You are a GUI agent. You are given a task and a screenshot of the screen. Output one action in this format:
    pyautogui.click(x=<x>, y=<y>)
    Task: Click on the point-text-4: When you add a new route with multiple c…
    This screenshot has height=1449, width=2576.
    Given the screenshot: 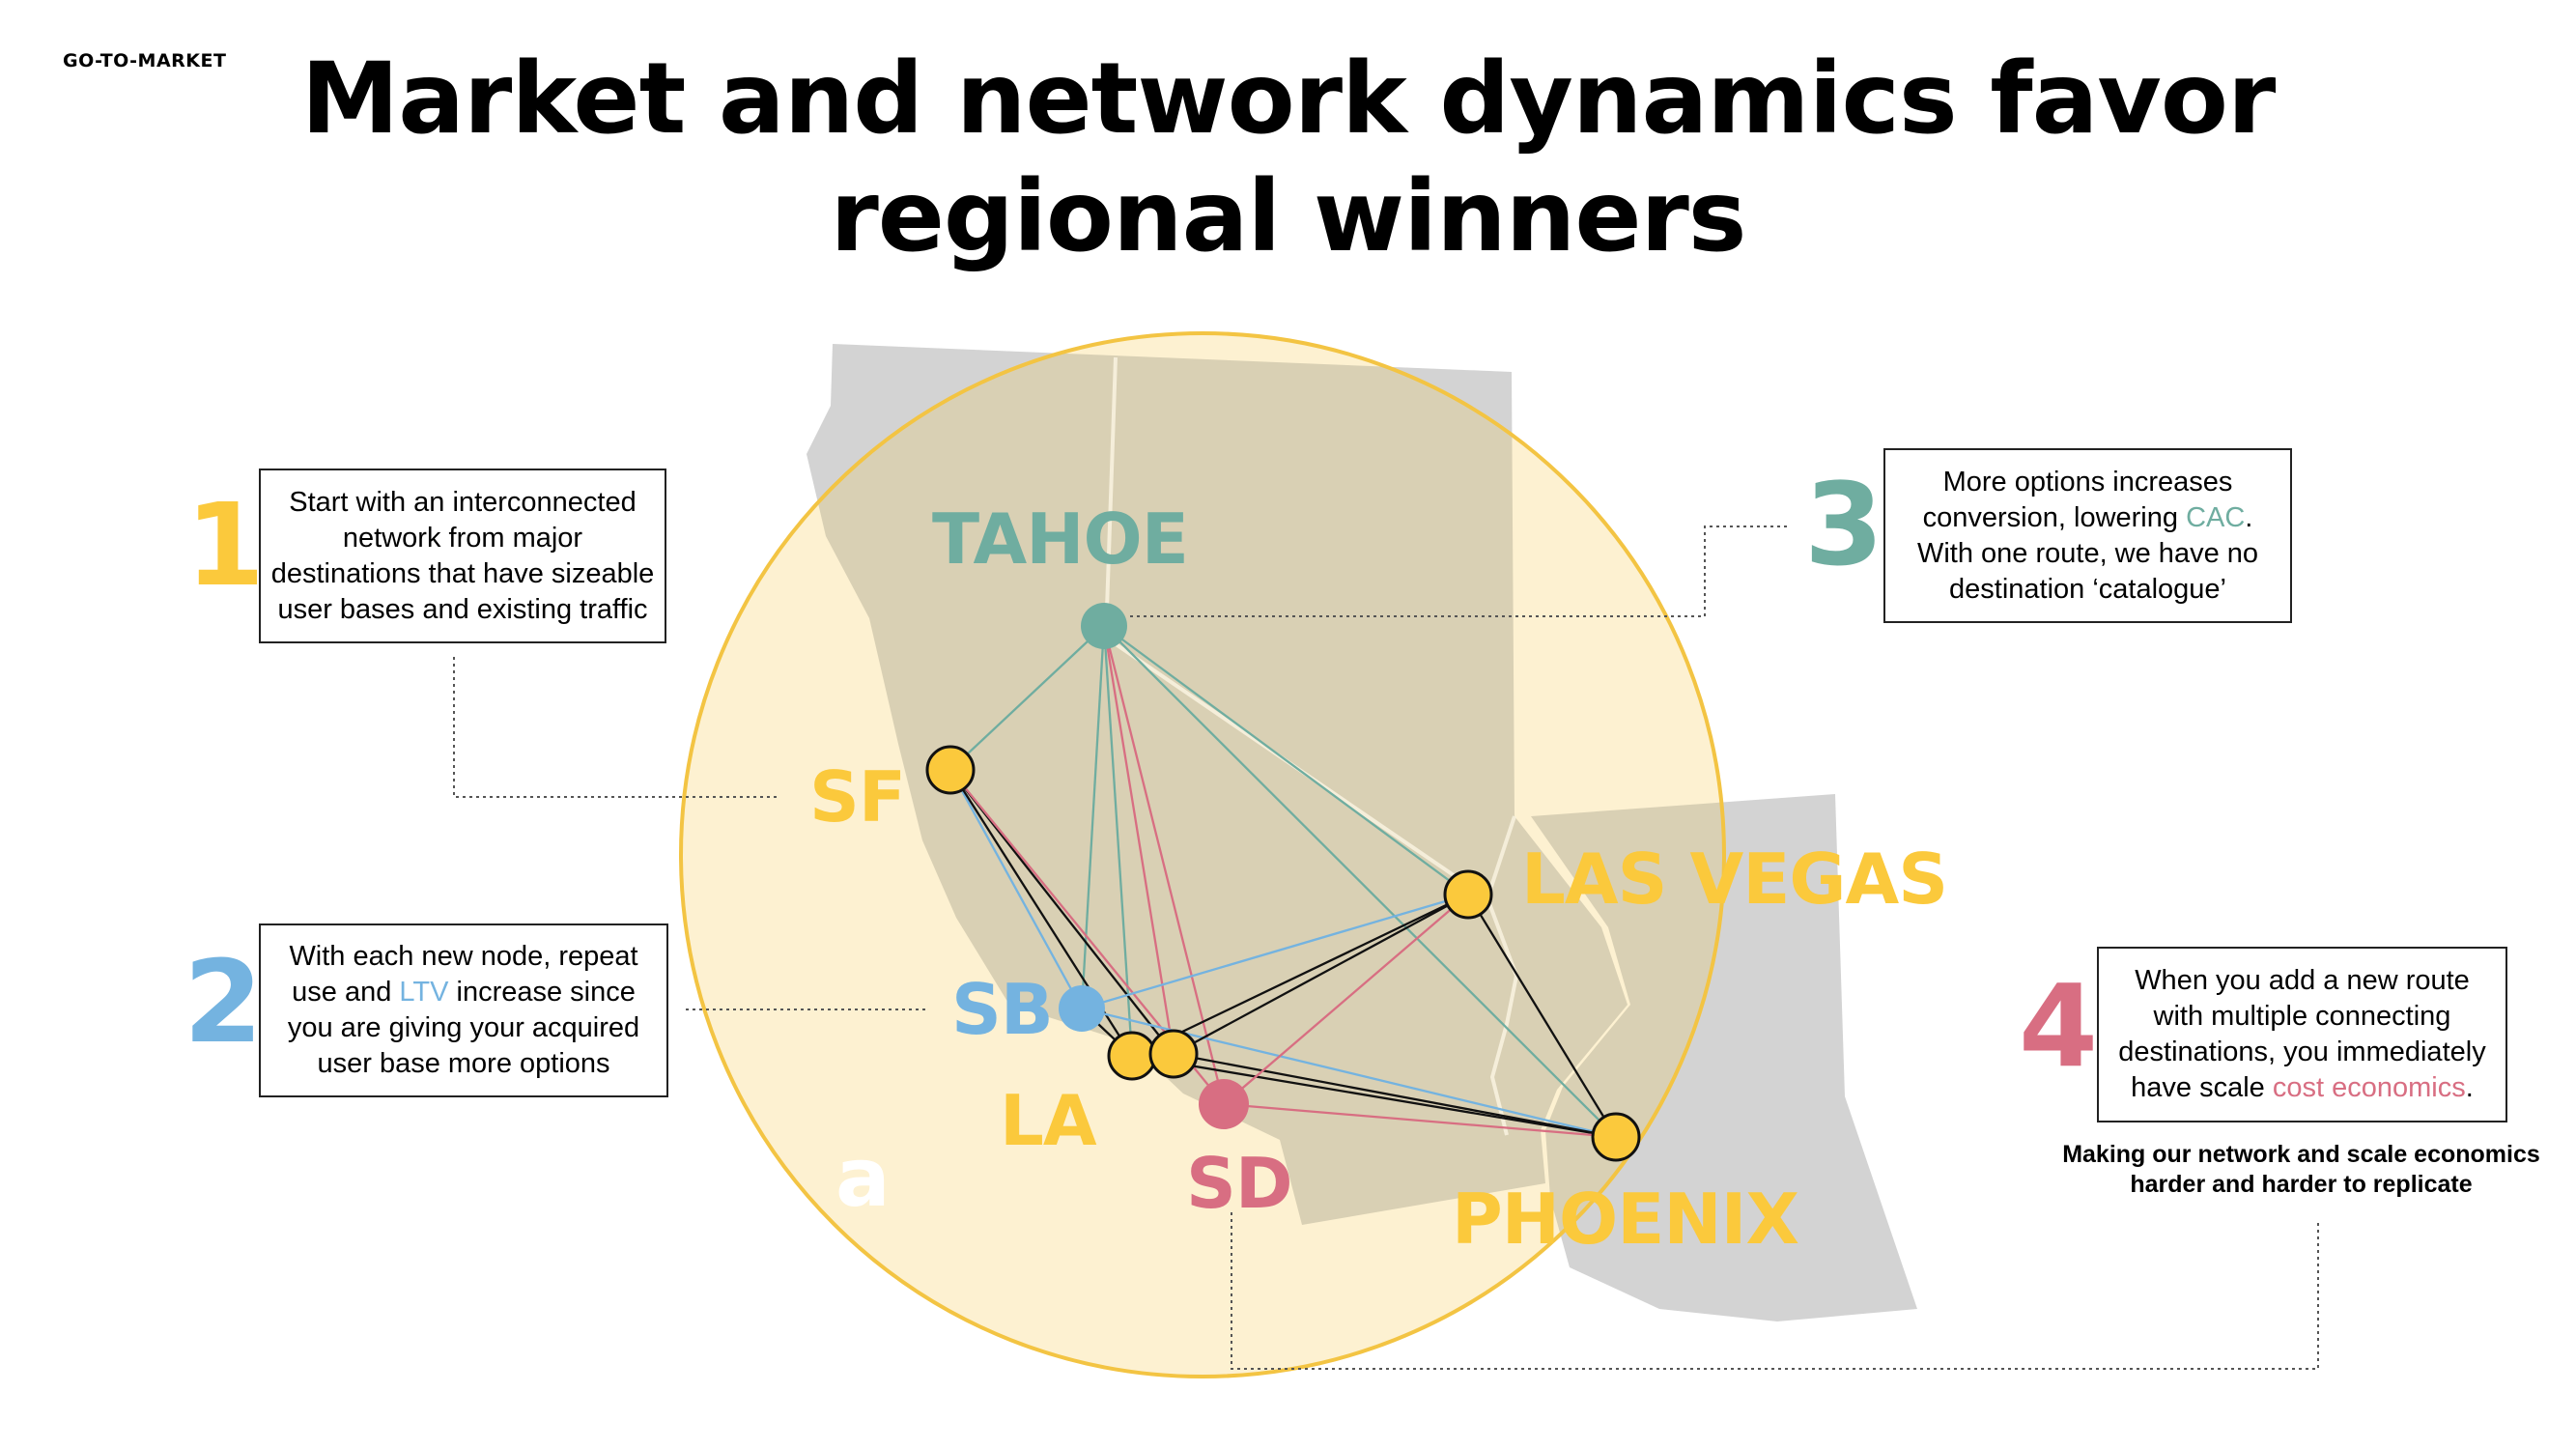 What is the action you would take?
    pyautogui.click(x=2302, y=1034)
    